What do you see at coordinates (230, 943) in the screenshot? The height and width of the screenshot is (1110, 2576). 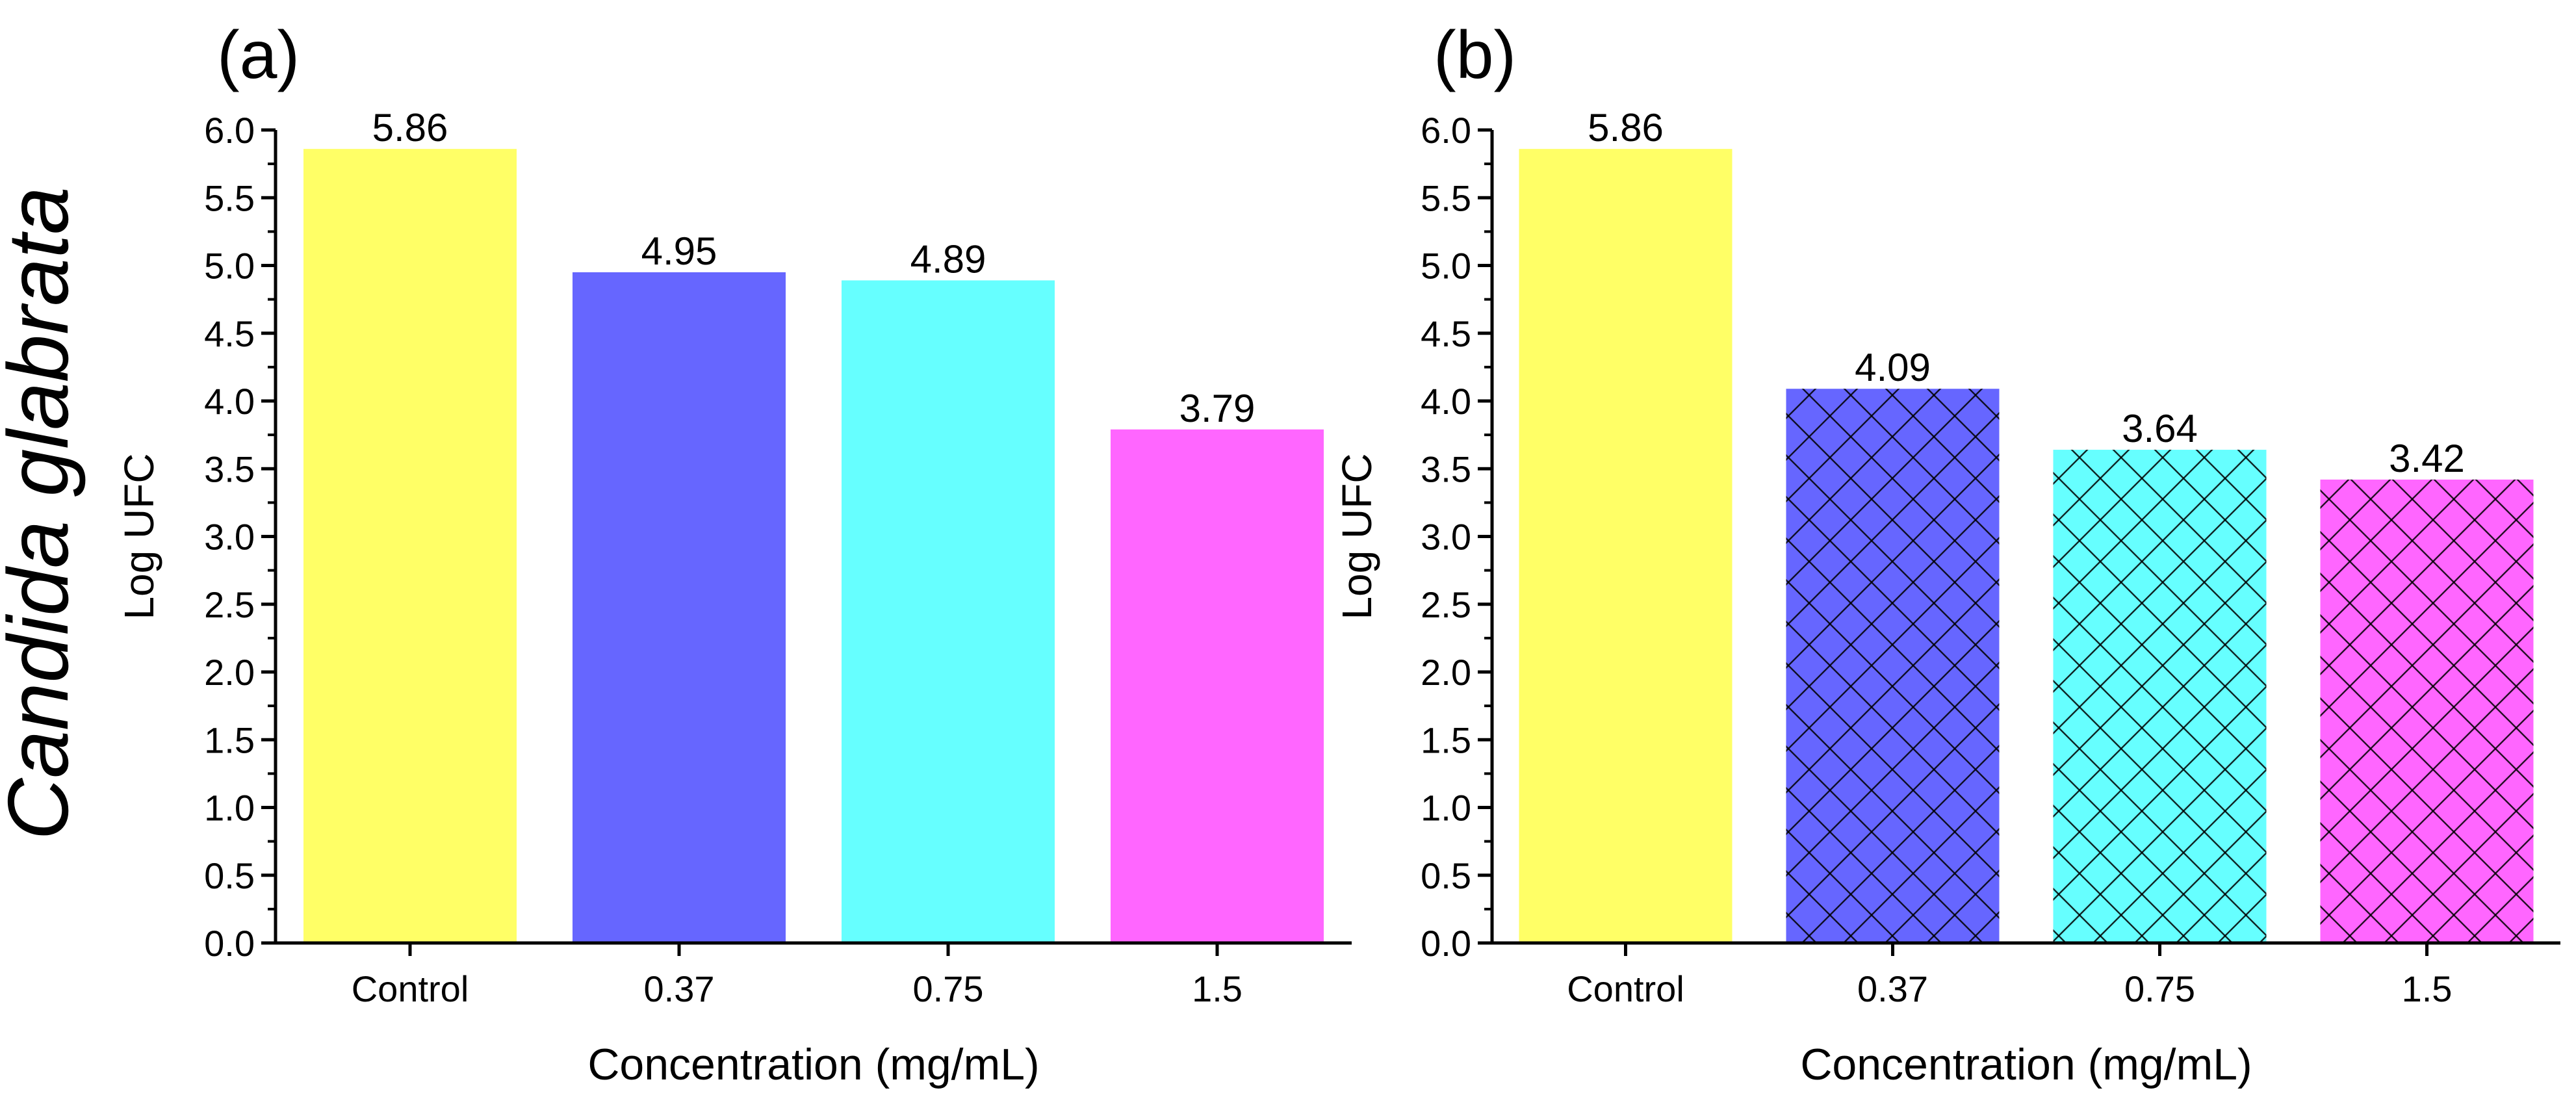 I see `y-tick-label-a-0: 0.0` at bounding box center [230, 943].